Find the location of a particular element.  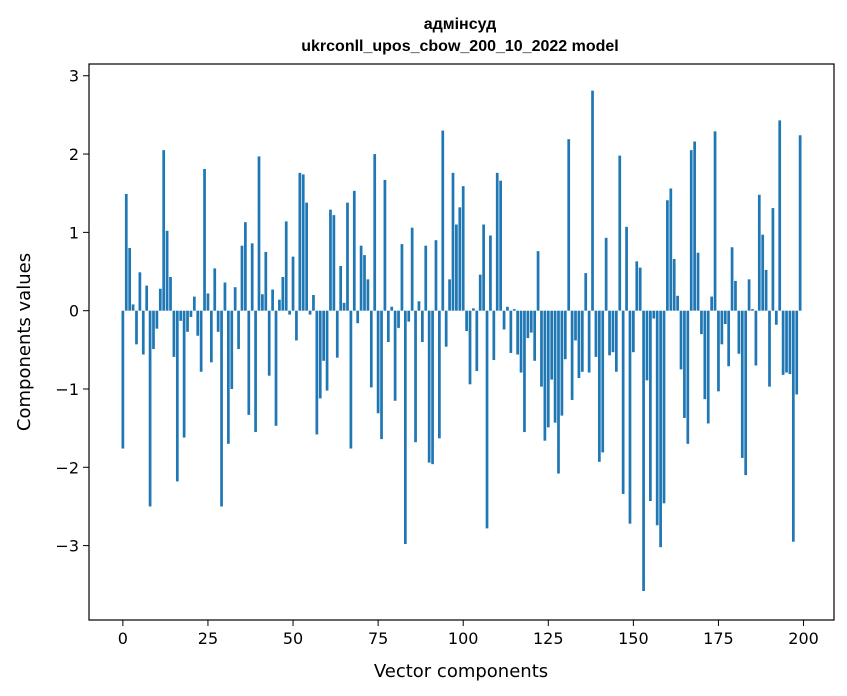

y-tick-label-1: 1 is located at coordinates (74, 232).